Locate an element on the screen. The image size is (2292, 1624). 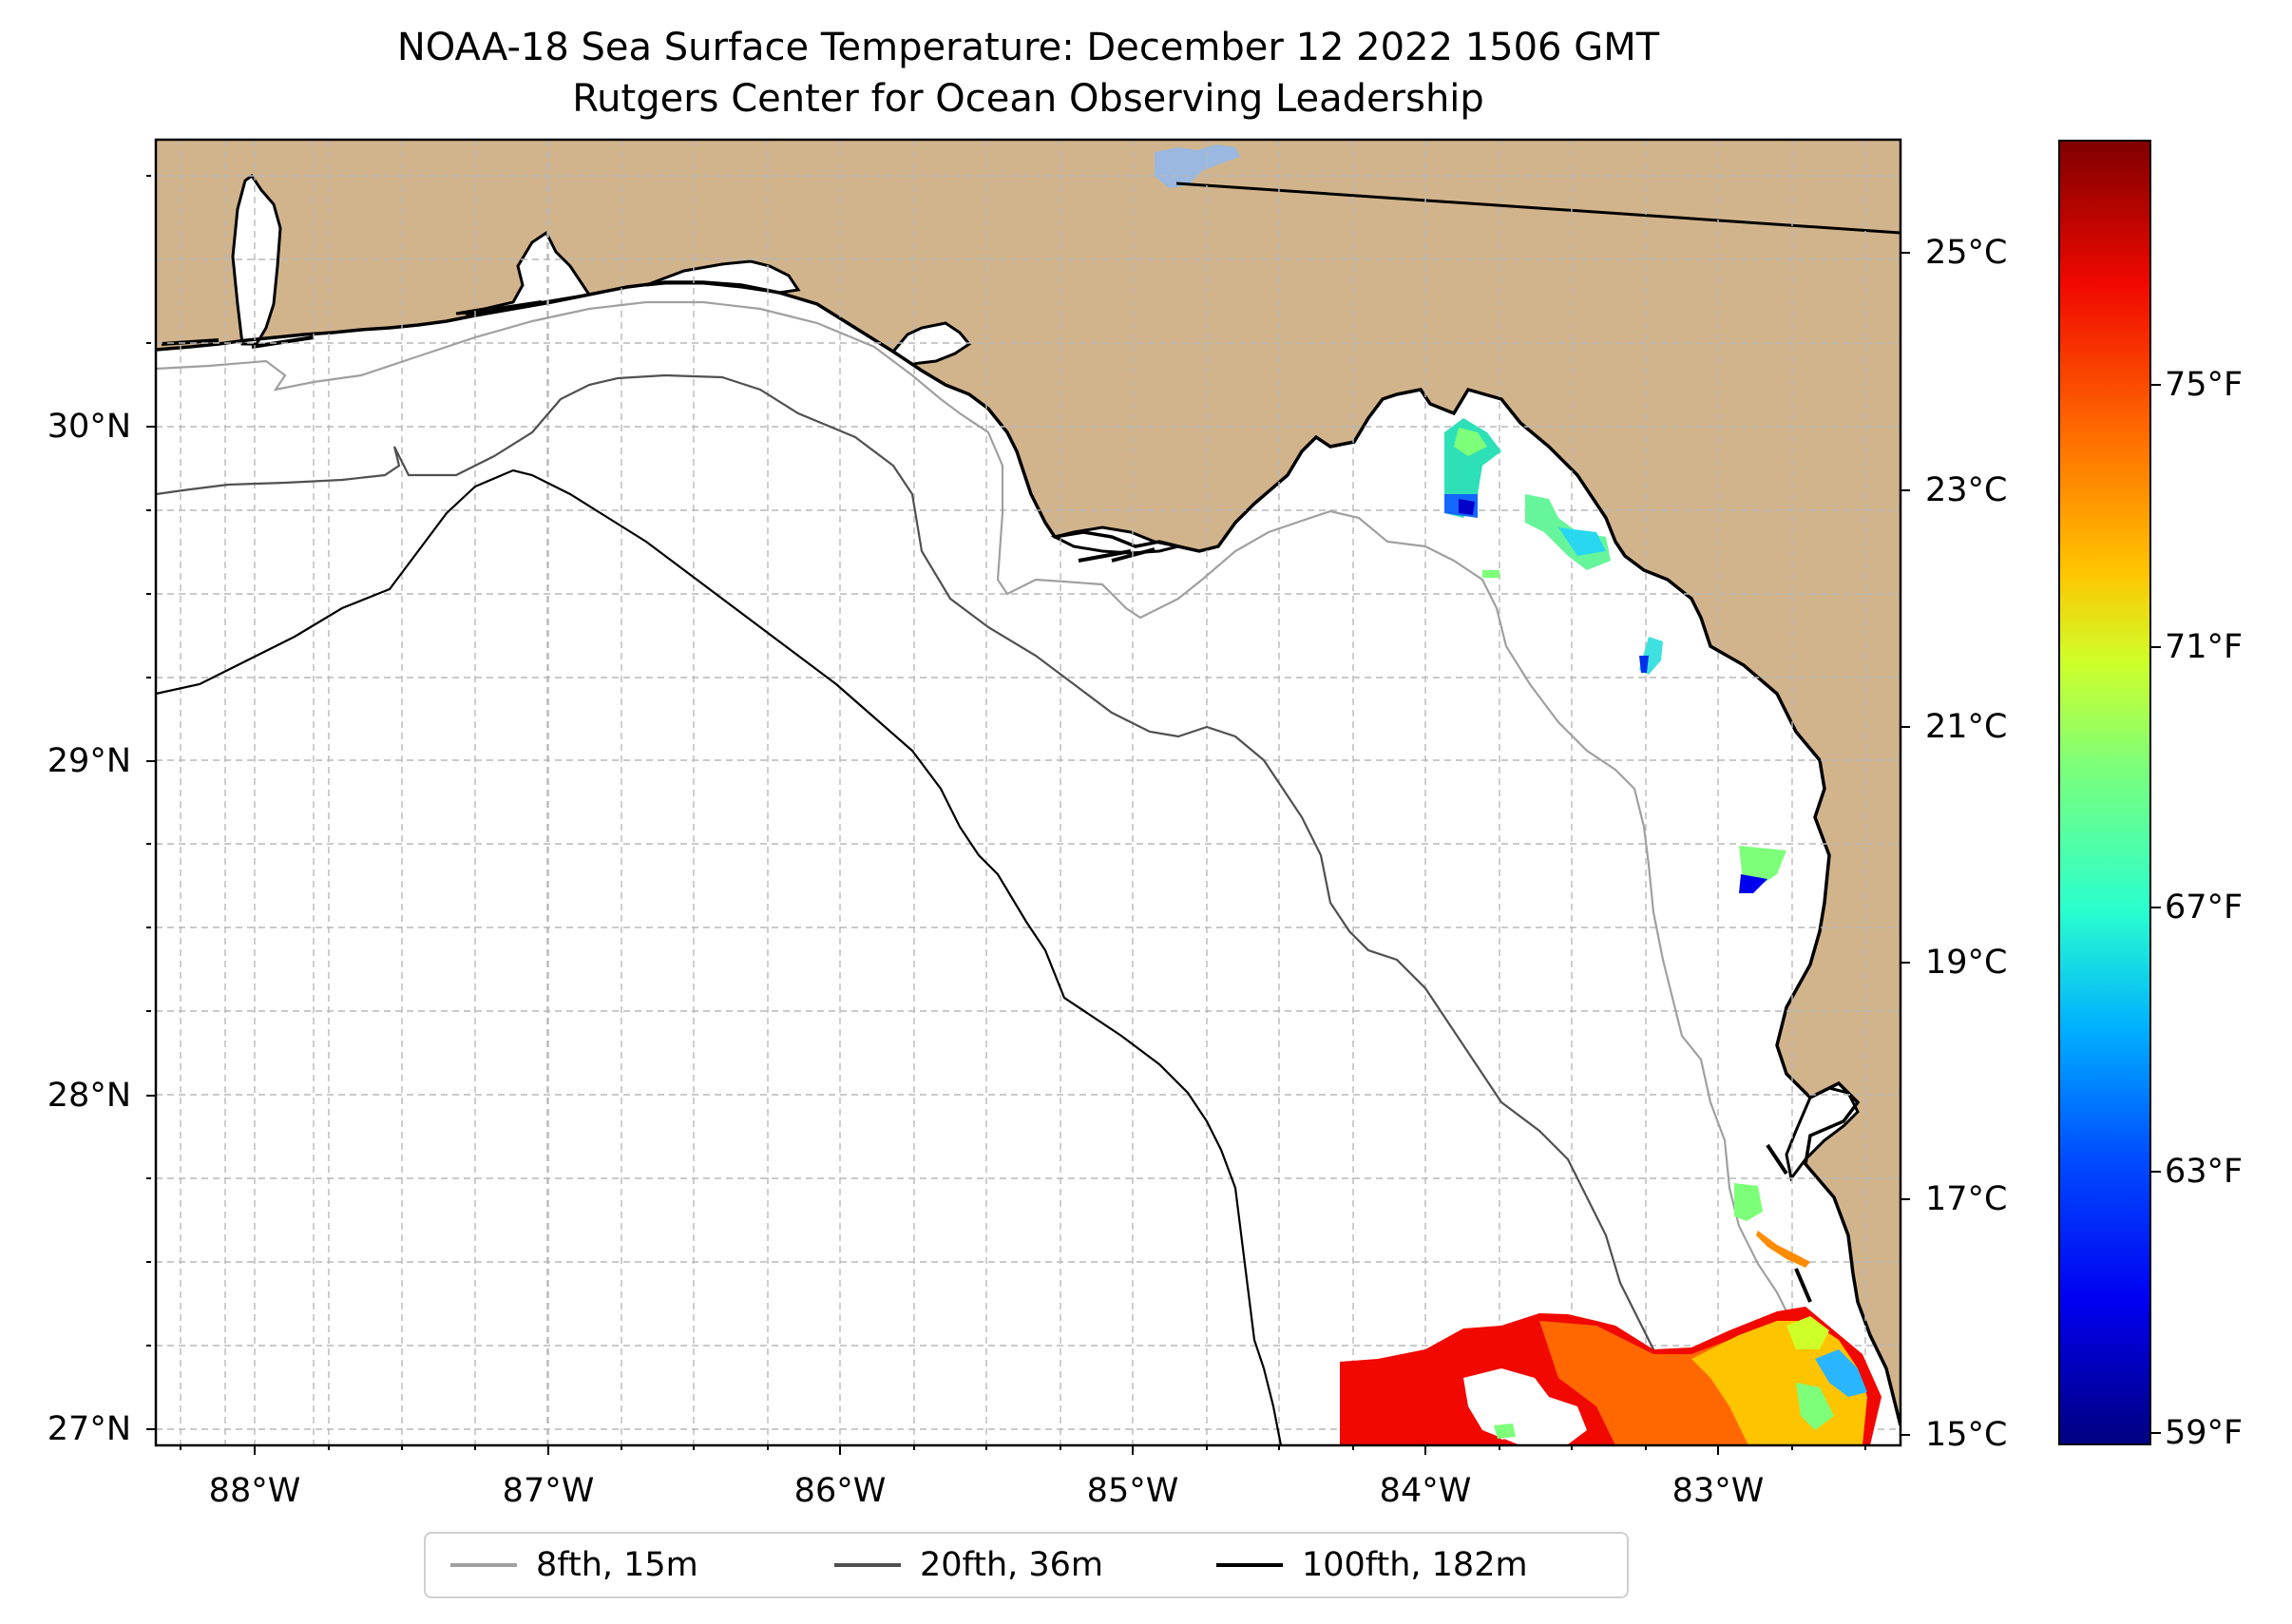
legend-label-20fth: 20fth, 36m is located at coordinates (1012, 1565).